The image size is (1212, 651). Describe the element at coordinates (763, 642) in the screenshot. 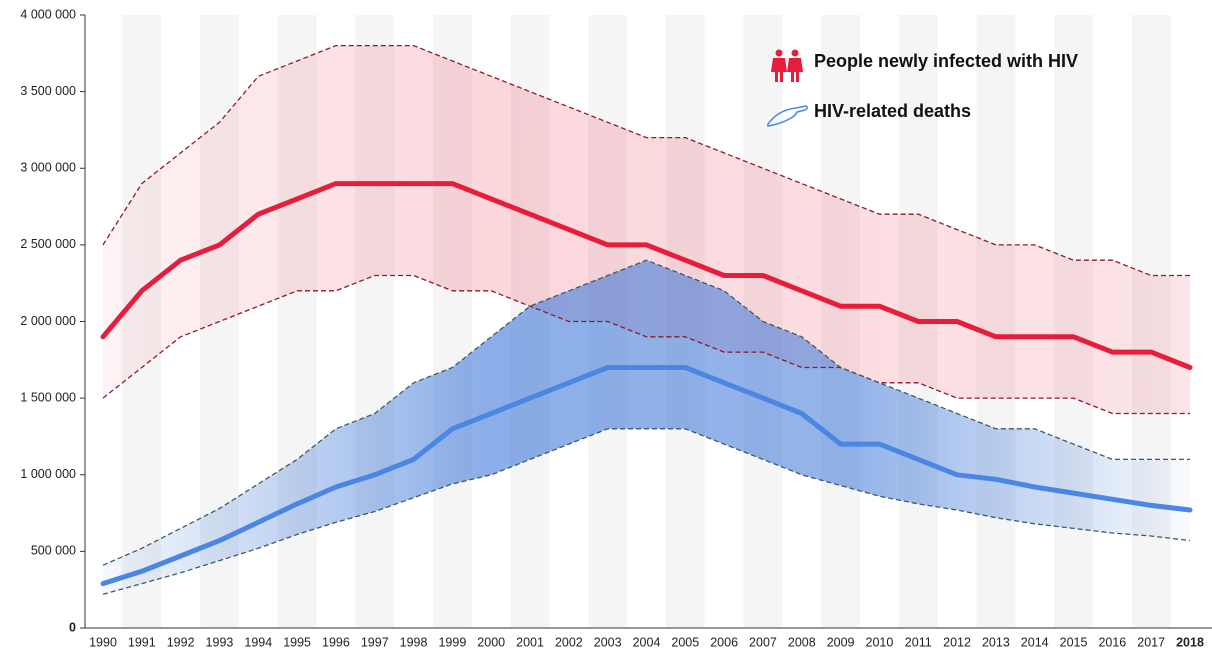

I see `x-tick-label: 2007` at that location.